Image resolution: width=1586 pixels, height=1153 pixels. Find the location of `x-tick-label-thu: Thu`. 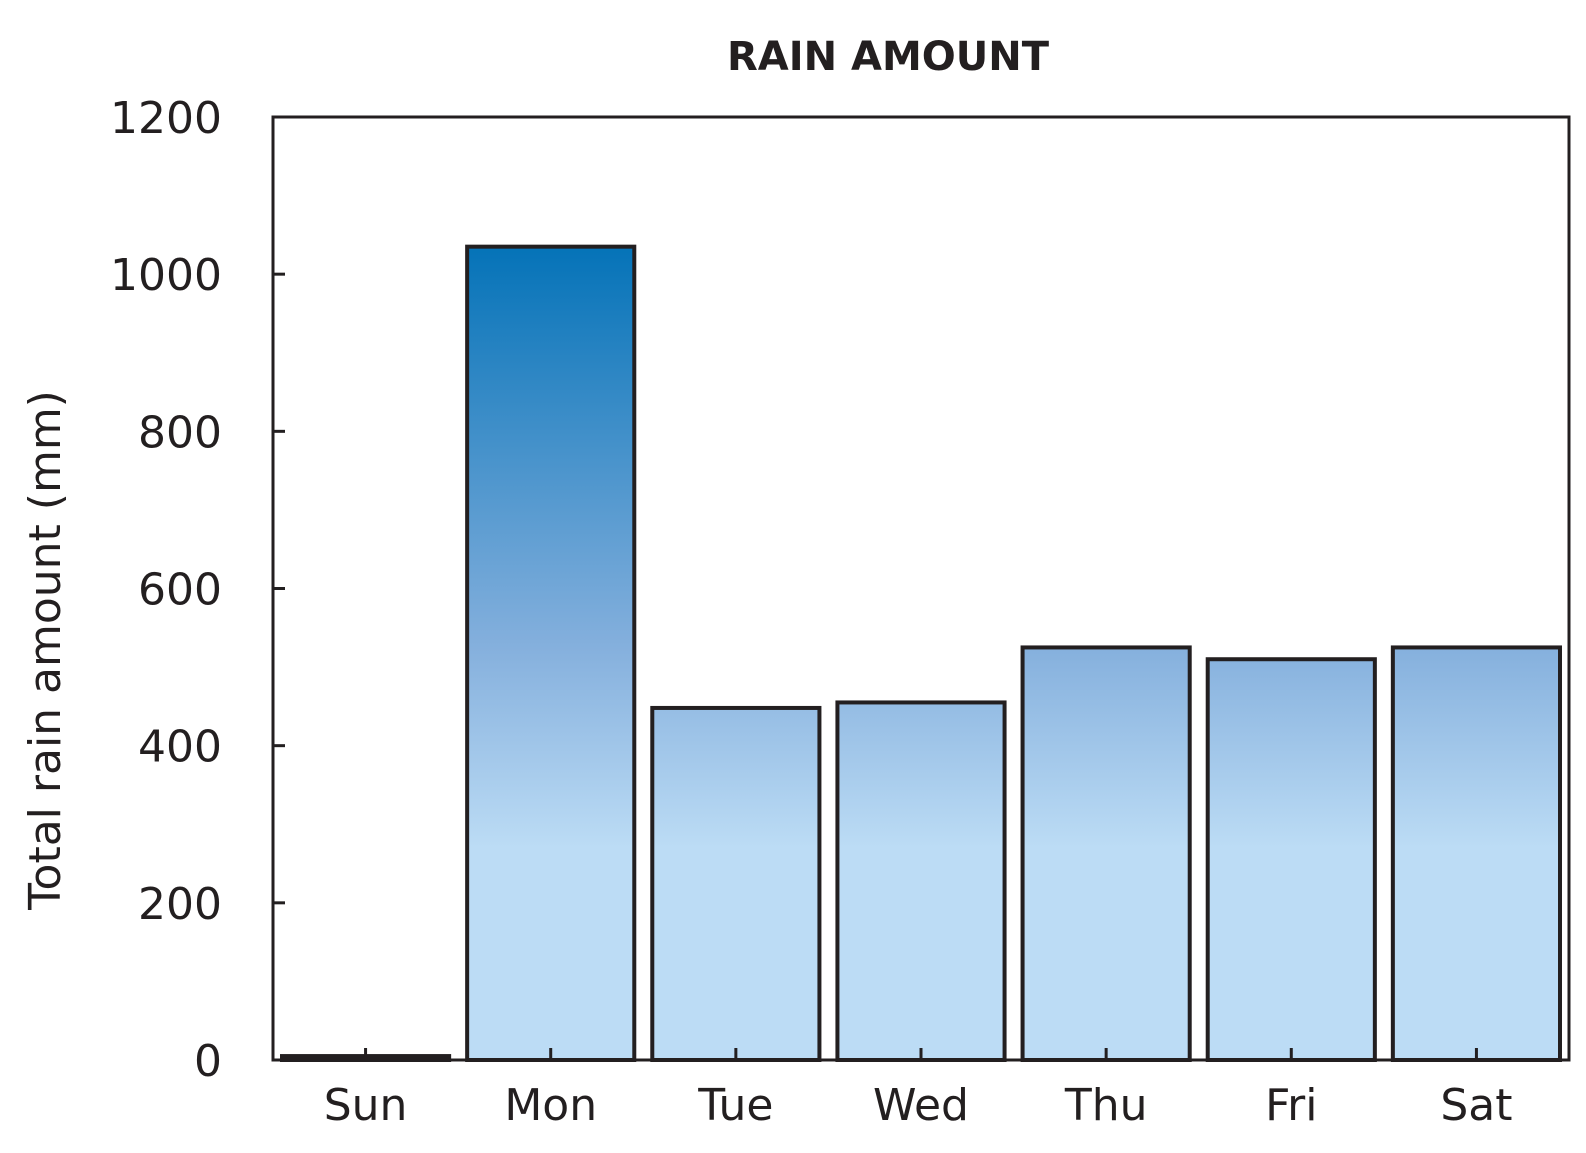

x-tick-label-thu: Thu is located at coordinates (1106, 1105).